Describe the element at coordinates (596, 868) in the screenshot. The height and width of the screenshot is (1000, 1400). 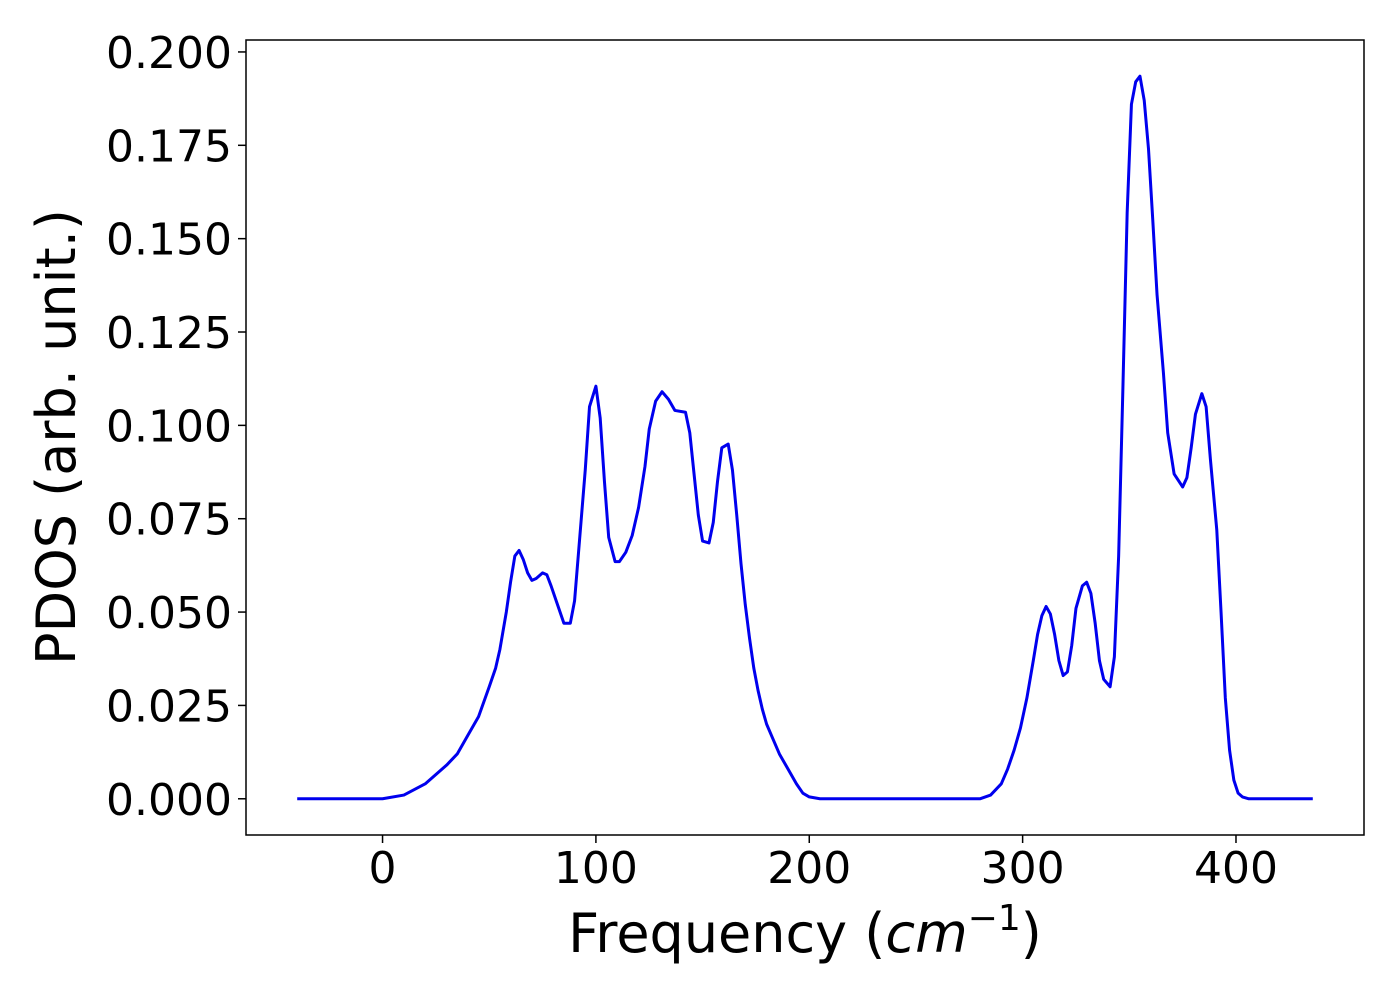
I see `x-tick-label: 100` at that location.